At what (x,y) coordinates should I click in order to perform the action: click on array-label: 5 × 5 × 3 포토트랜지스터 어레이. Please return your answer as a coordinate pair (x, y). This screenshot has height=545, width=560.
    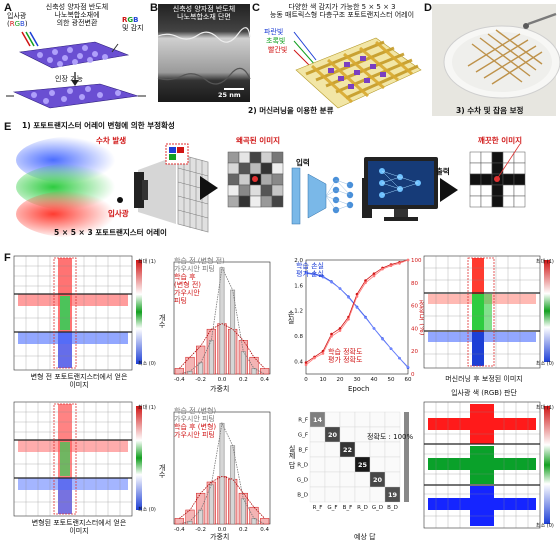
    Looking at the image, I should click on (110, 232).